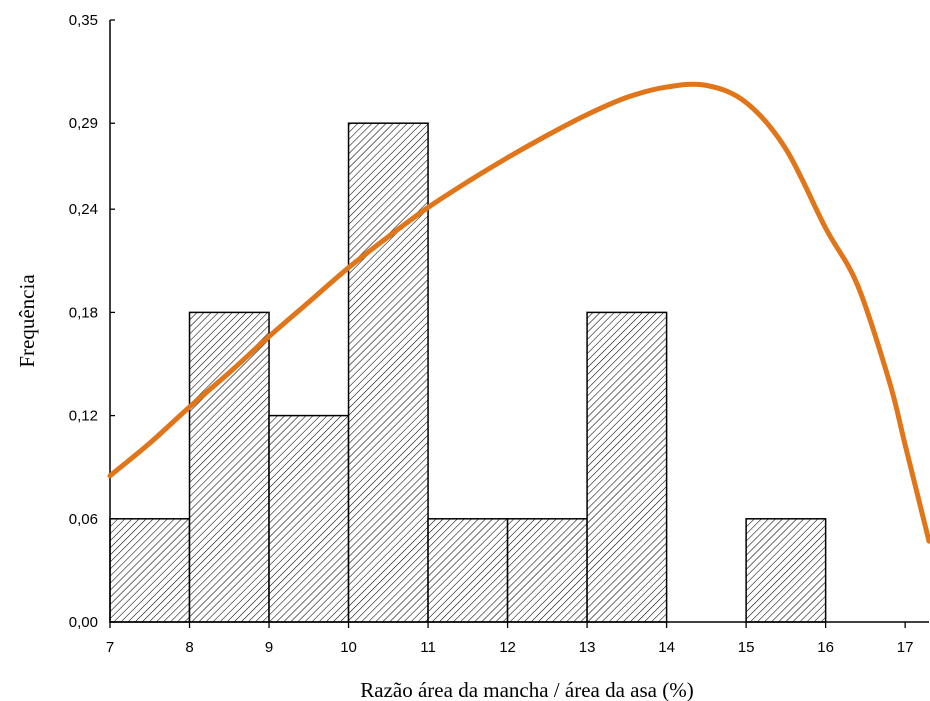 The height and width of the screenshot is (701, 930). What do you see at coordinates (428, 647) in the screenshot?
I see `x-tick-label: 11` at bounding box center [428, 647].